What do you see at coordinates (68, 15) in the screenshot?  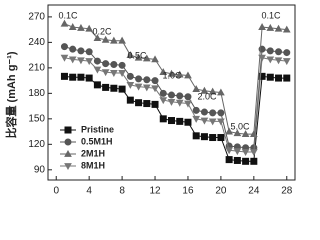 I see `rate-annotation: 0.1C` at bounding box center [68, 15].